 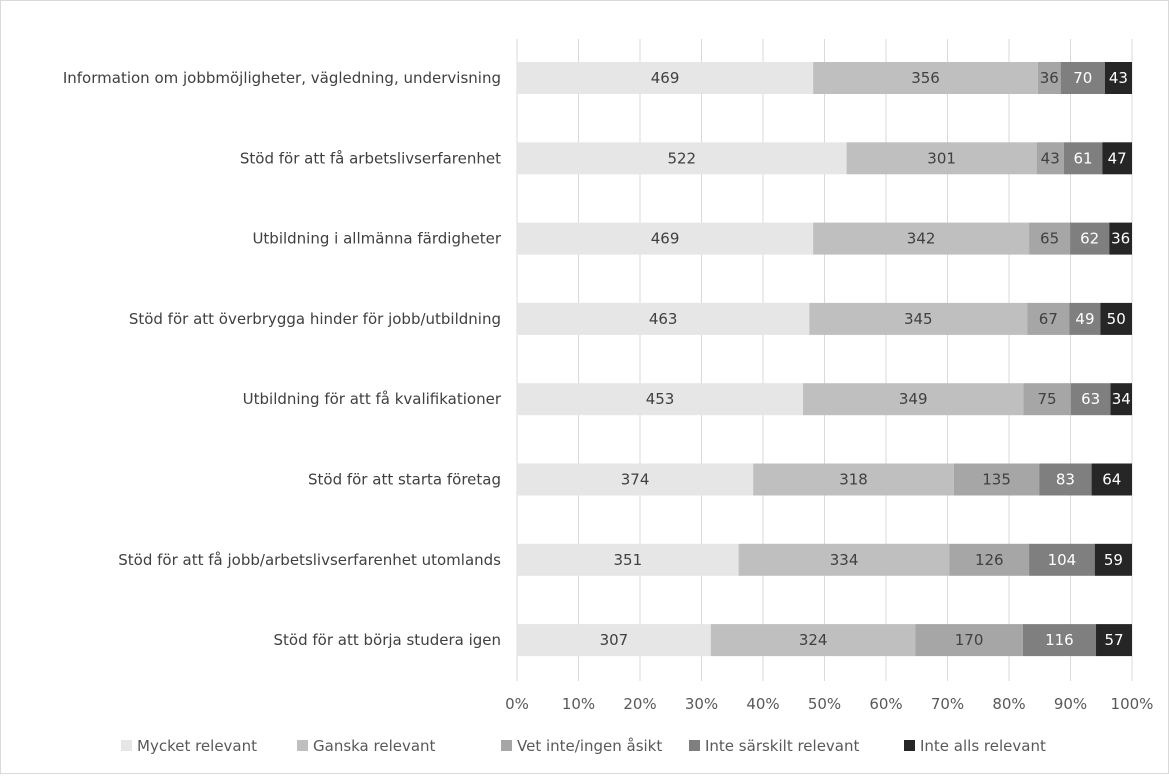 I want to click on data-label: 59, so click(x=1113, y=560).